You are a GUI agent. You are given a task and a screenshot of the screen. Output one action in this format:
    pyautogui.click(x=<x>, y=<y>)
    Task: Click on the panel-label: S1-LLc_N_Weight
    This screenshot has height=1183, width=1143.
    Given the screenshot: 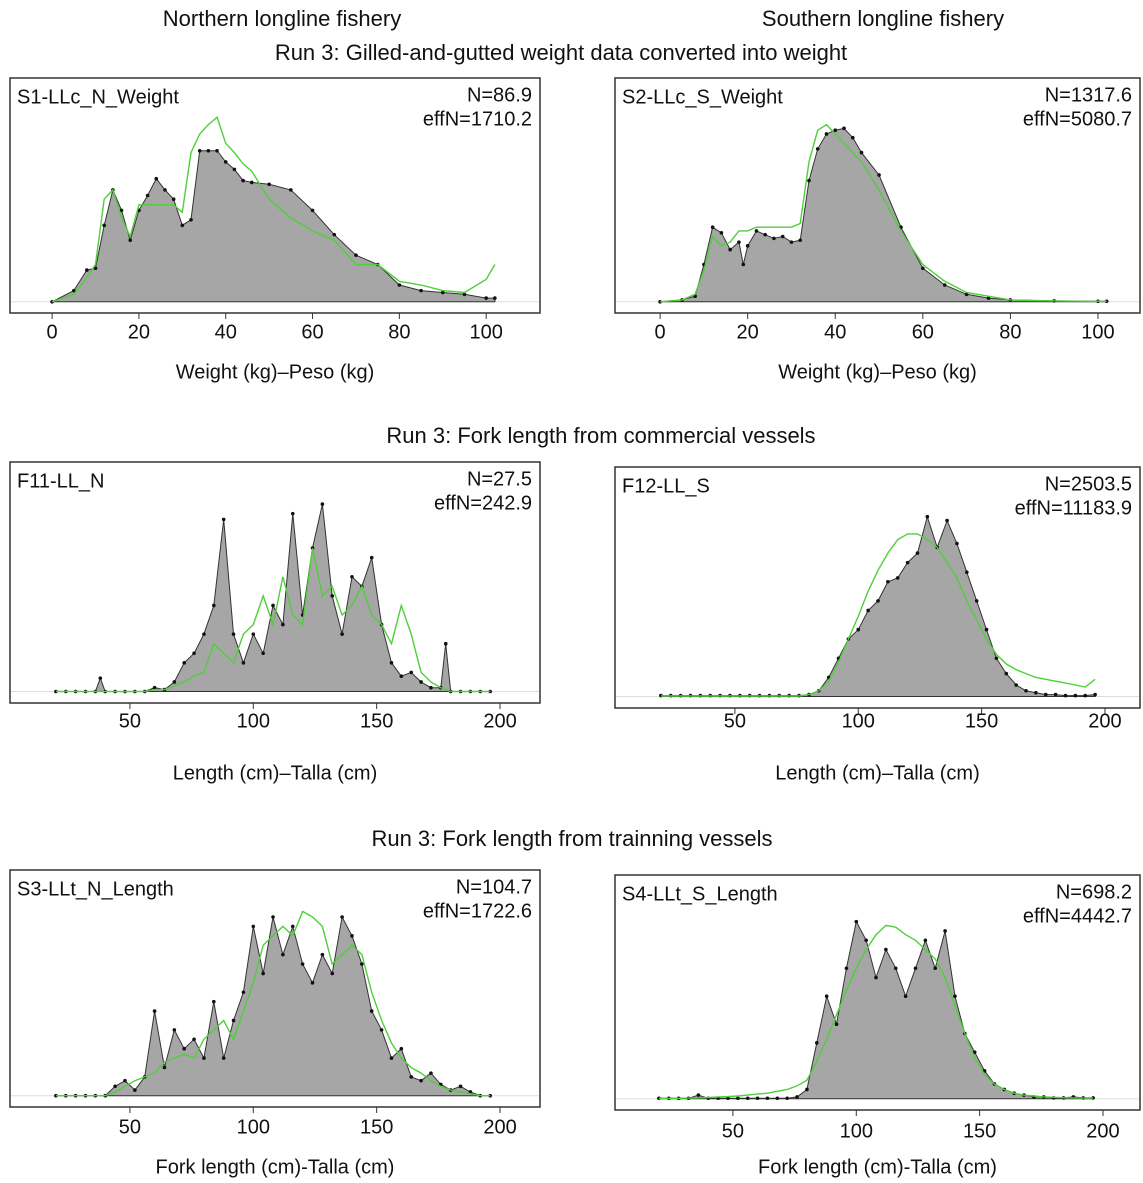 What is the action you would take?
    pyautogui.click(x=98, y=97)
    